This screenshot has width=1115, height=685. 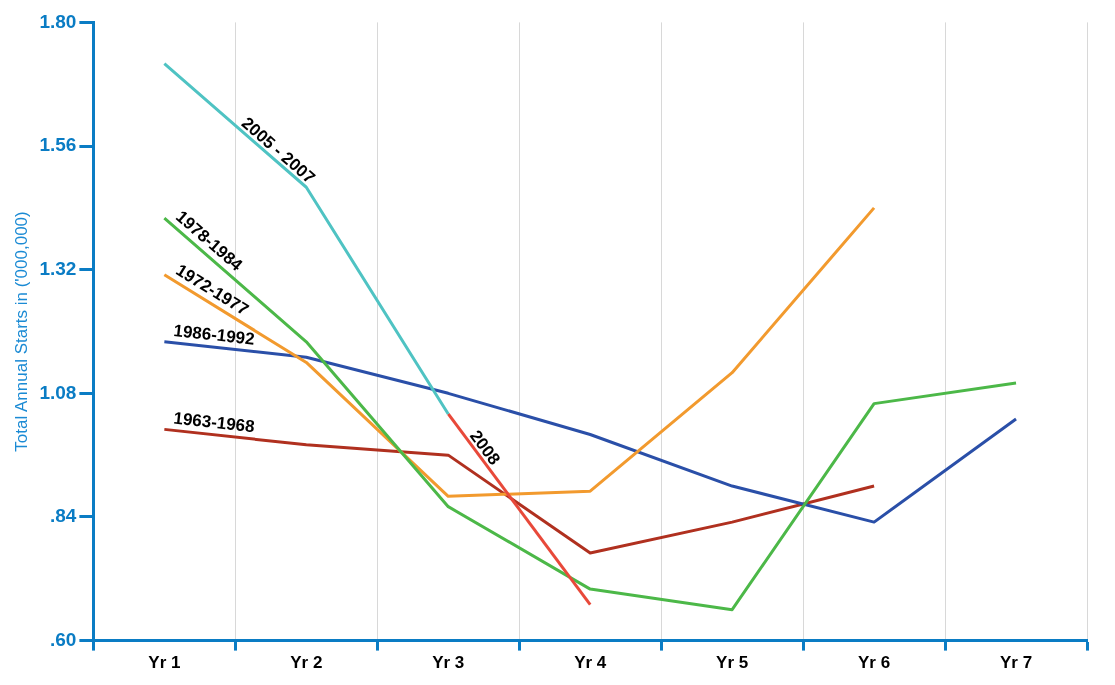 What do you see at coordinates (214, 334) in the screenshot?
I see `text: 1986-1992` at bounding box center [214, 334].